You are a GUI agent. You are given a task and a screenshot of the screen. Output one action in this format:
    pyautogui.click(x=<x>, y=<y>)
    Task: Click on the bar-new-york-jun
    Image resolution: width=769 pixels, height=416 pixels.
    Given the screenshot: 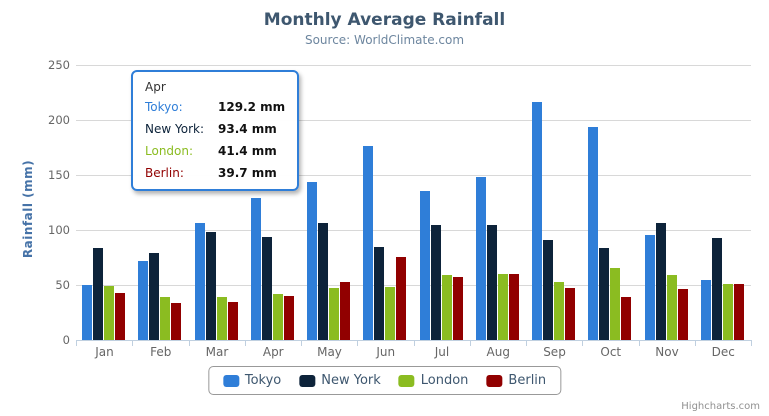 What is the action you would take?
    pyautogui.click(x=379, y=293)
    